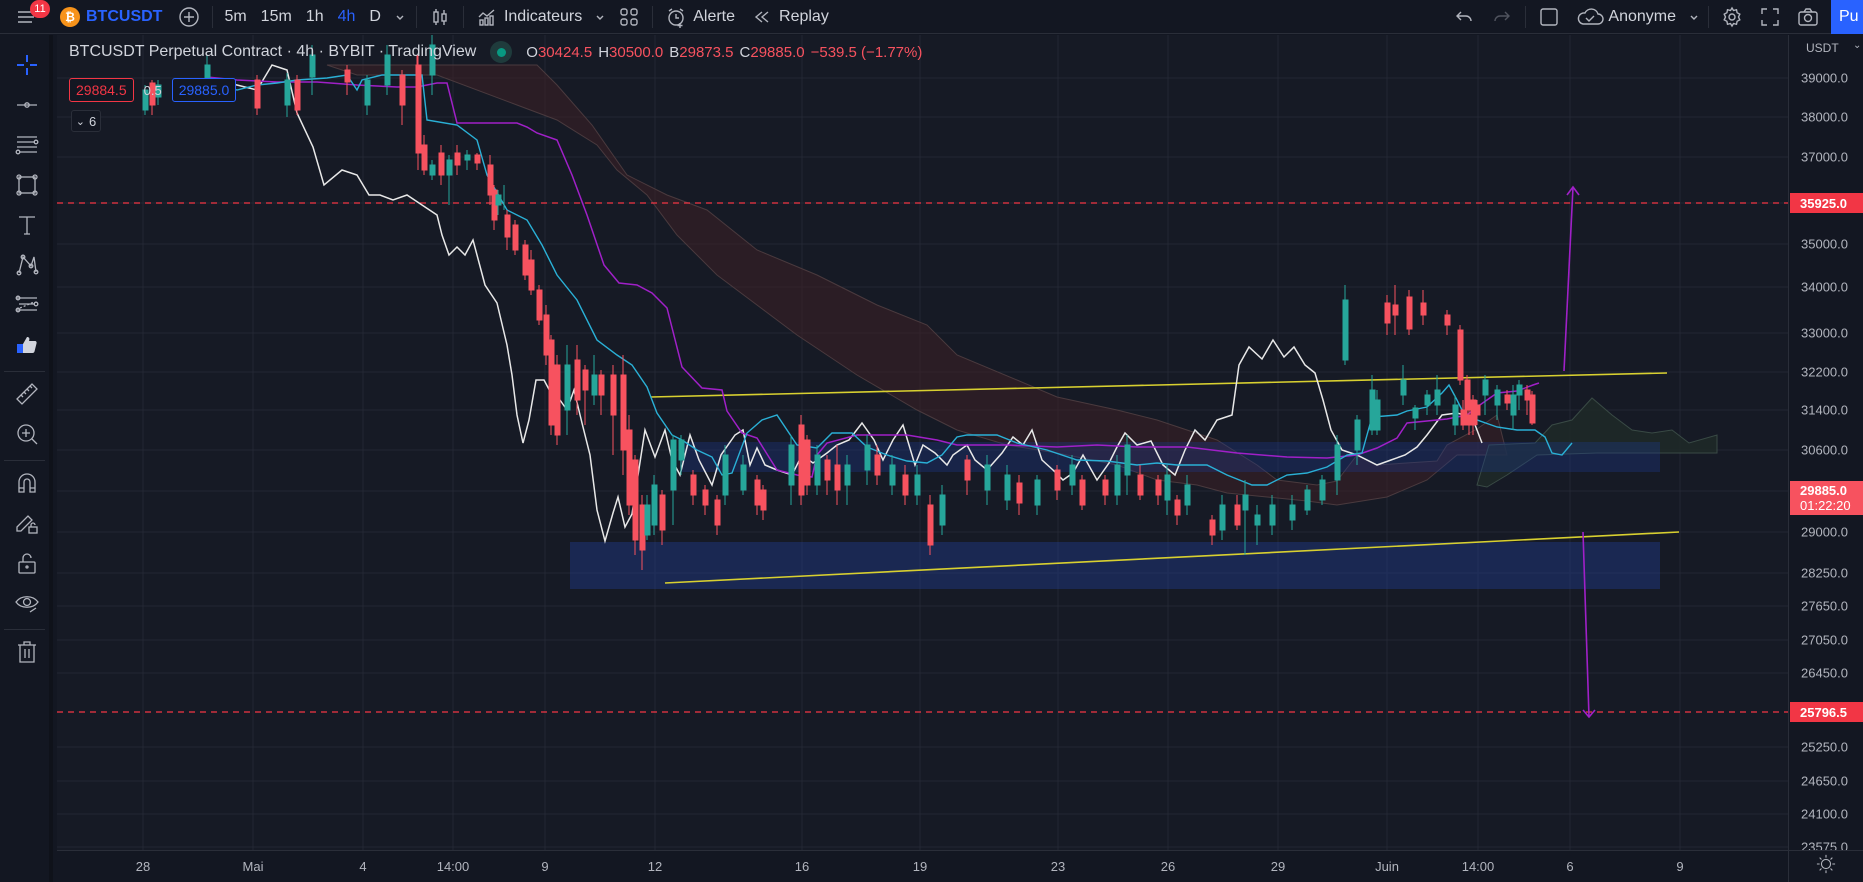  I want to click on low-value: 29873.5, so click(706, 52).